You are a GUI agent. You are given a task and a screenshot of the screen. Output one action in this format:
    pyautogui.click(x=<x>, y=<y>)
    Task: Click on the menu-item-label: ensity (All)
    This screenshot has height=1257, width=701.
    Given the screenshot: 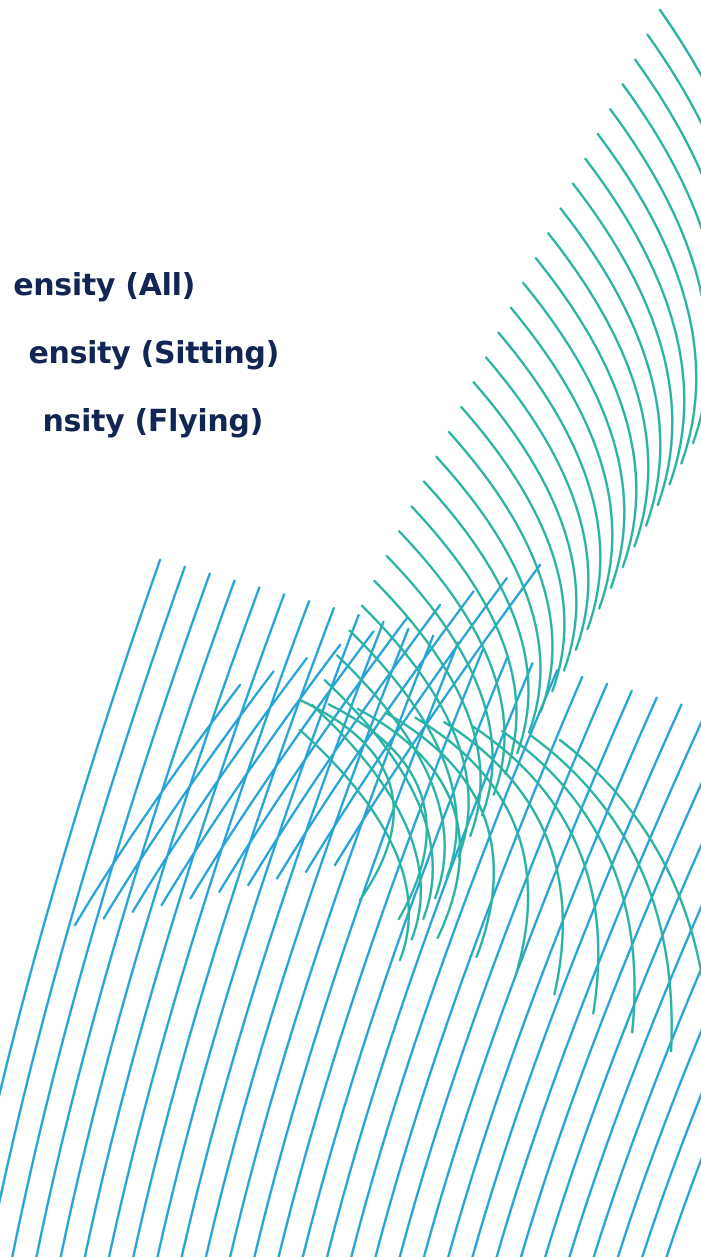 What is the action you would take?
    pyautogui.click(x=104, y=285)
    